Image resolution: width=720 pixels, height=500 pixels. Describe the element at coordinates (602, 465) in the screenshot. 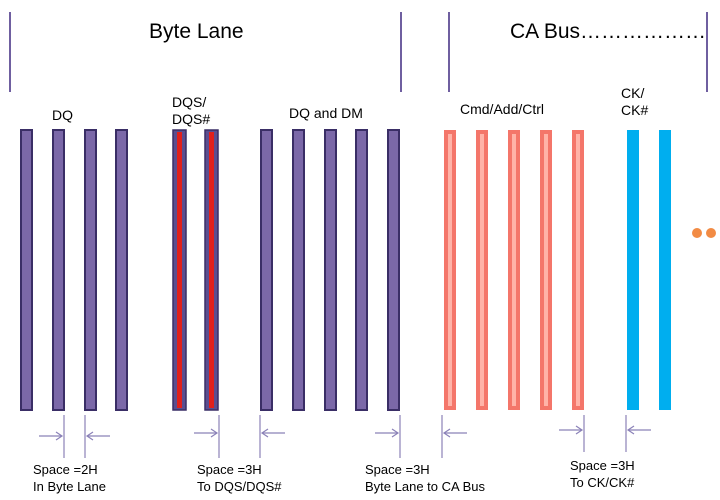

I see `spacing-note-4-line1: Space =3H` at that location.